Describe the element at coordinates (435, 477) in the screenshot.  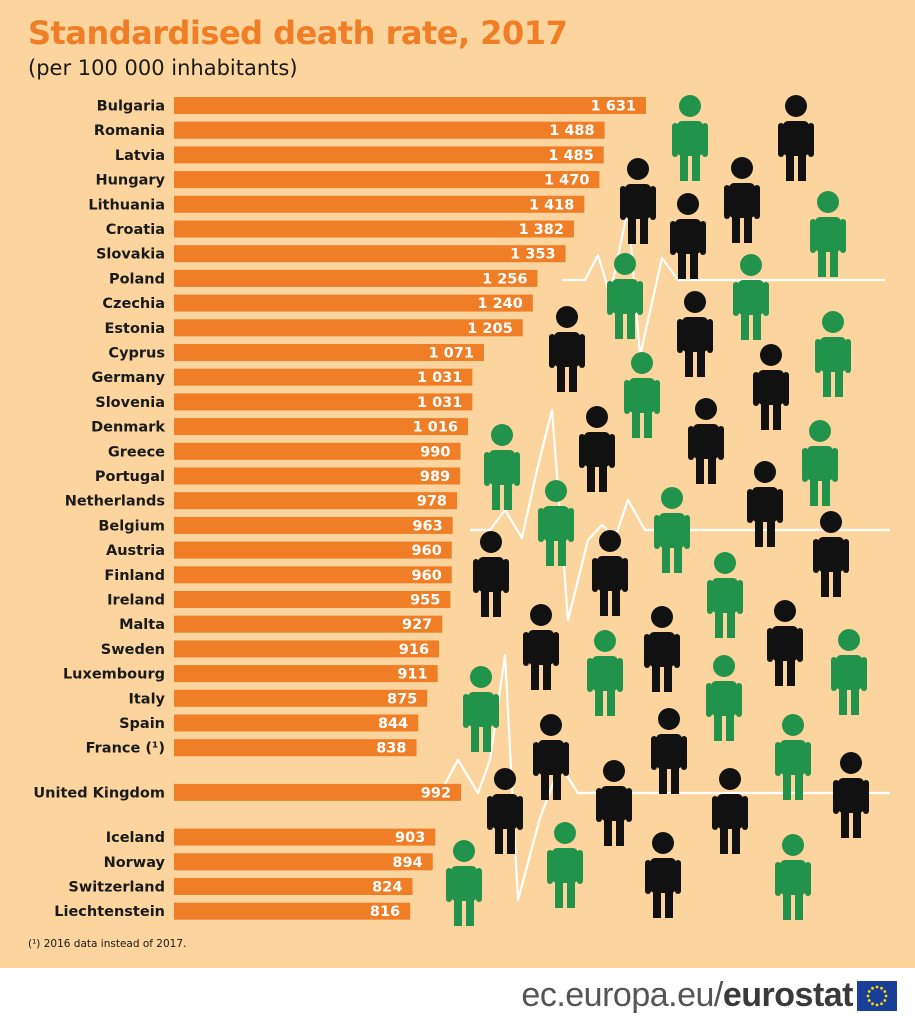
I see `value-label: 989` at that location.